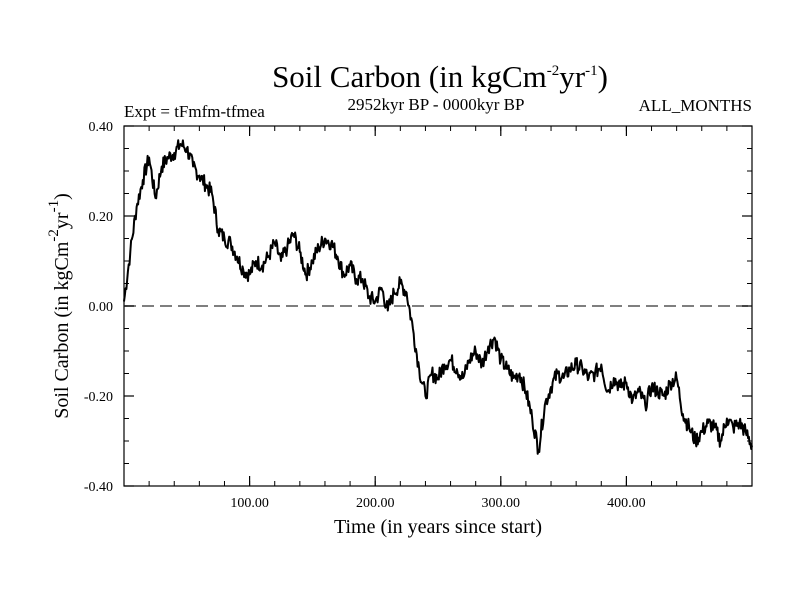 This screenshot has height=600, width=800. Describe the element at coordinates (249, 503) in the screenshot. I see `x-tick-label: 100.00` at that location.